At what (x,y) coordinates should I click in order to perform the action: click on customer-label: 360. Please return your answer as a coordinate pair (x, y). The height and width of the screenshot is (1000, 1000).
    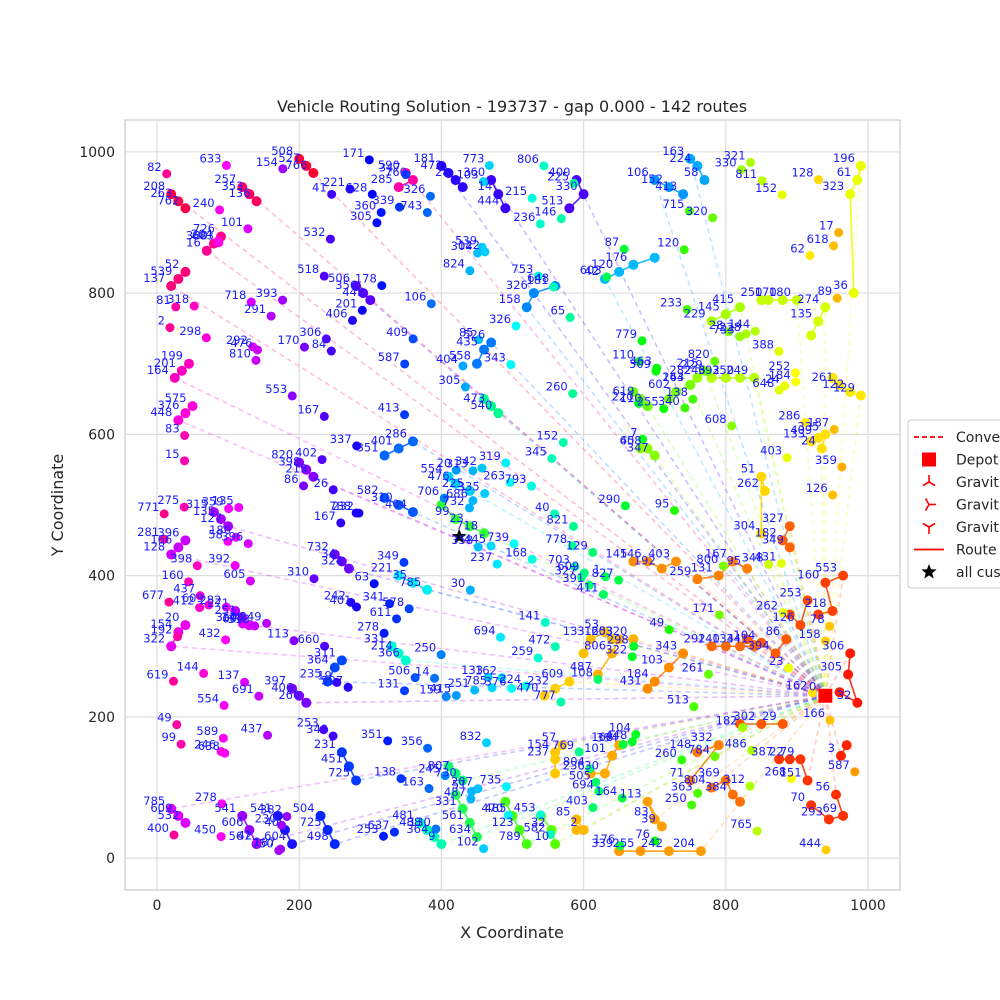
    Looking at the image, I should click on (474, 172).